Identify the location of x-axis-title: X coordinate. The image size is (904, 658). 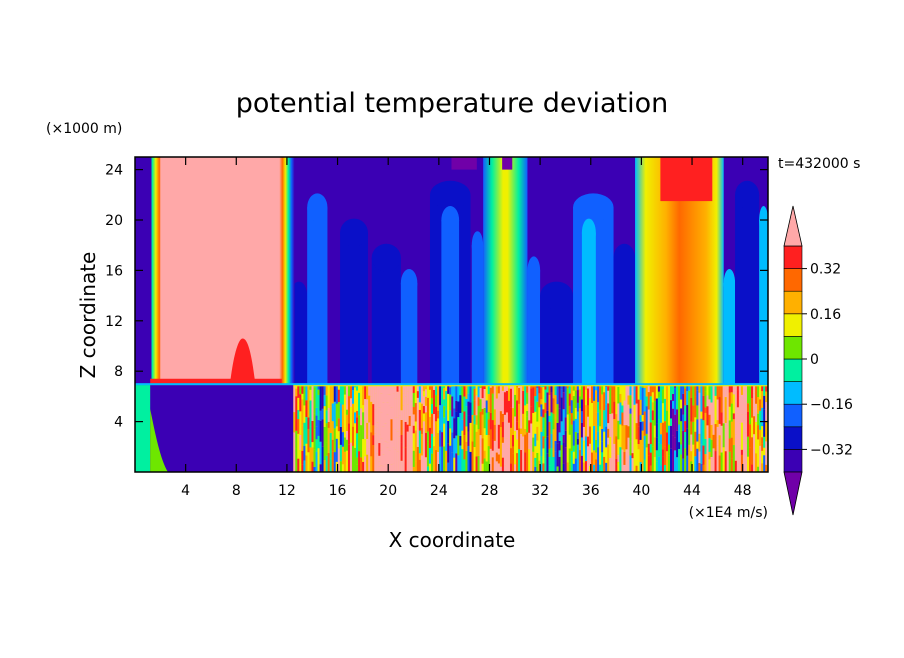
(452, 540).